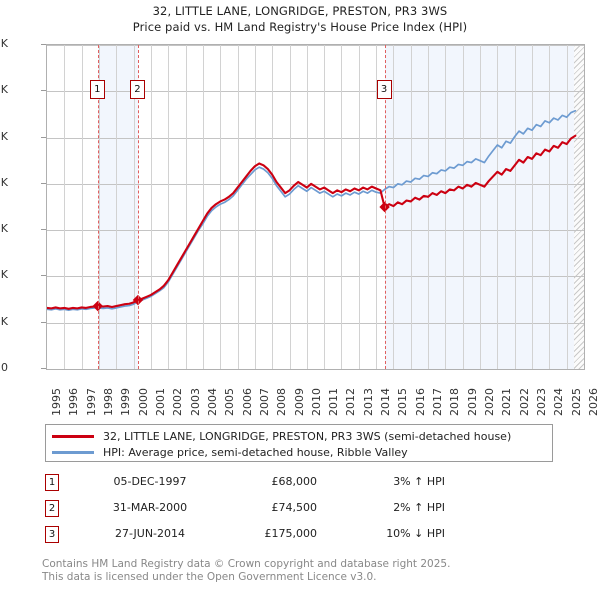  What do you see at coordinates (4, 367) in the screenshot?
I see `y-axis-tick-label: £0` at bounding box center [4, 367].